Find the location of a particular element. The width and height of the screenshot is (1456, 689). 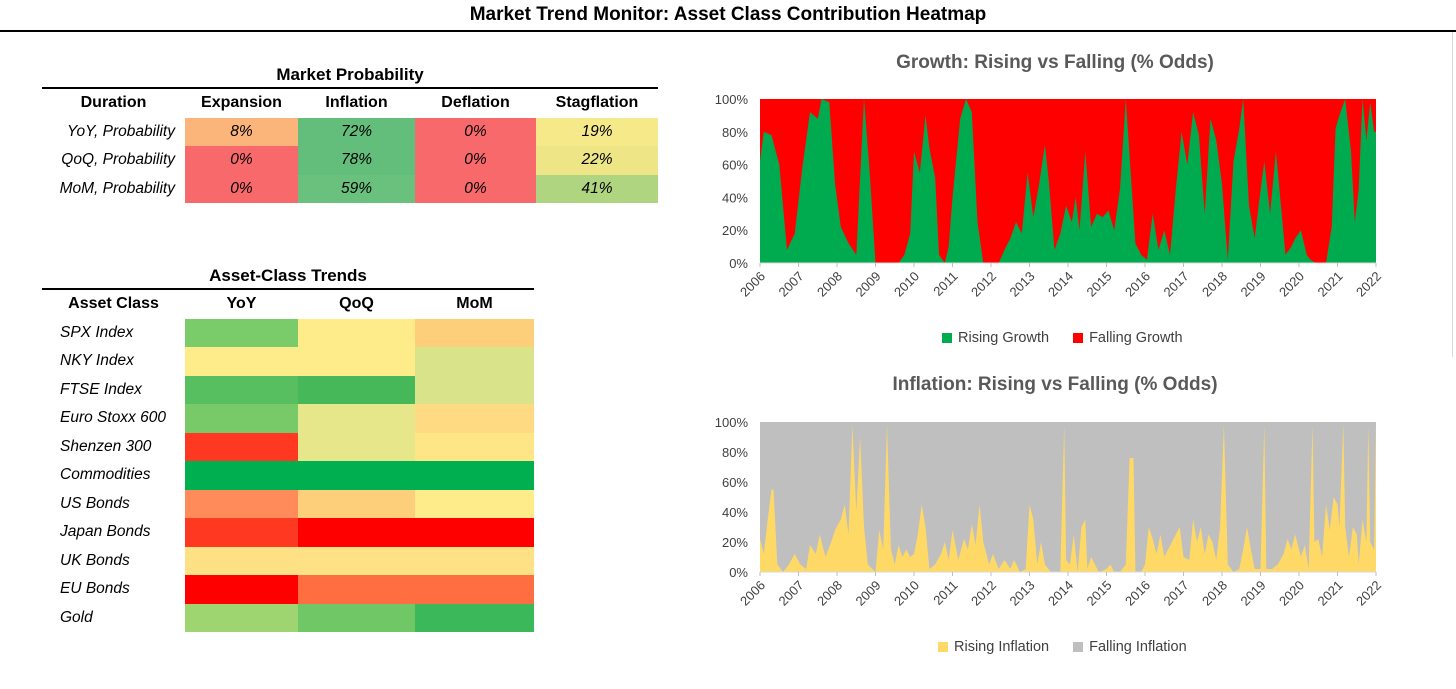

probability-cell-stagflation: 41% is located at coordinates (597, 188).